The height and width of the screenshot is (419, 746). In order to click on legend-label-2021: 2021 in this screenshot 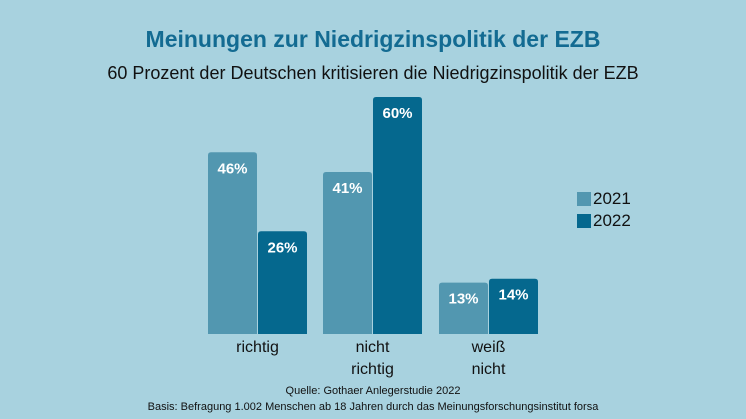, I will do `click(612, 198)`.